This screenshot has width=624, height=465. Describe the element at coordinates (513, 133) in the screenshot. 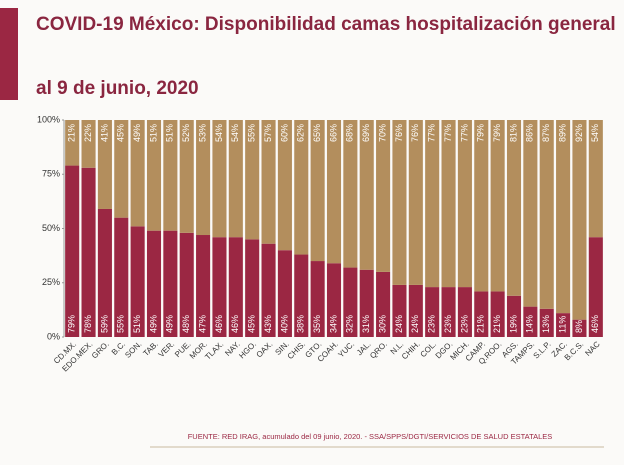

I see `value-label: 81%` at that location.